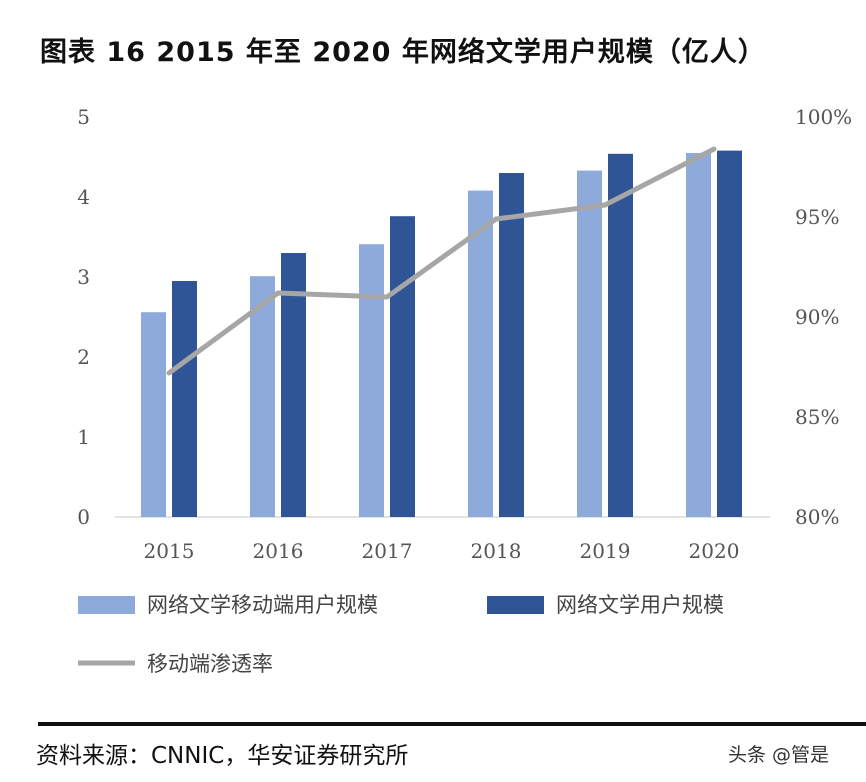  I want to click on y-tick-label: 0, so click(83, 517).